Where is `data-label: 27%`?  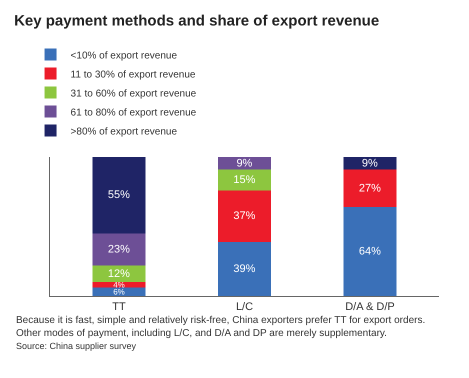 data-label: 27% is located at coordinates (370, 188).